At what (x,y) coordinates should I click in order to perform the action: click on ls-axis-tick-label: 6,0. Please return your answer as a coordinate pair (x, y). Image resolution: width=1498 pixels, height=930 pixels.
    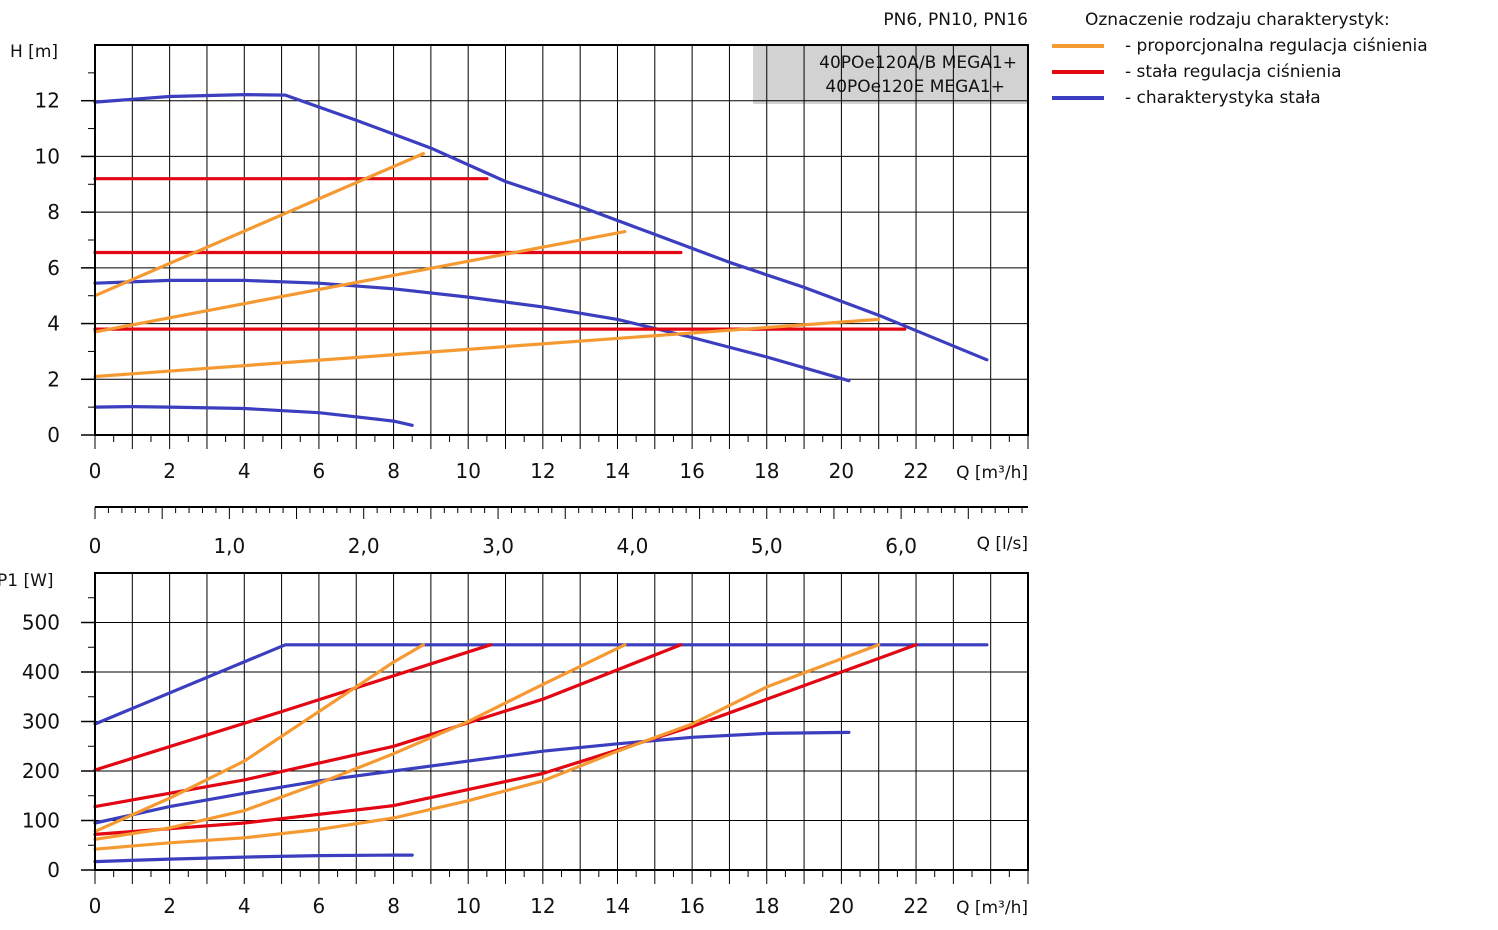
    Looking at the image, I should click on (901, 546).